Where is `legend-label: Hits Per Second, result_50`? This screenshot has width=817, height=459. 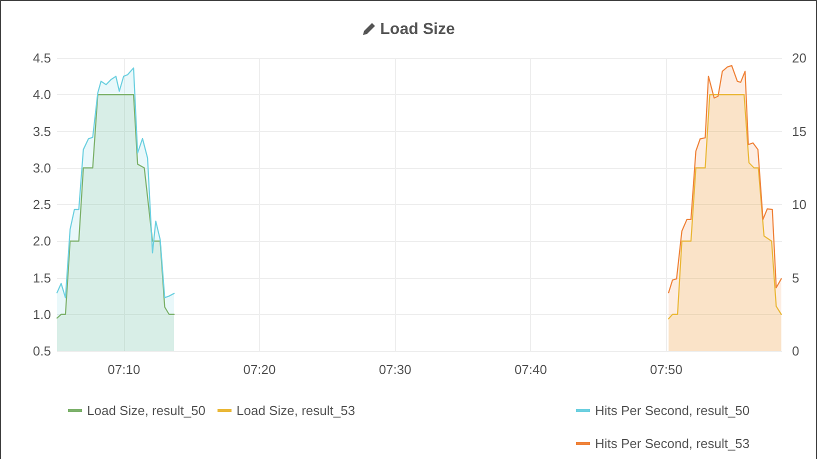
legend-label: Hits Per Second, result_50 is located at coordinates (672, 410).